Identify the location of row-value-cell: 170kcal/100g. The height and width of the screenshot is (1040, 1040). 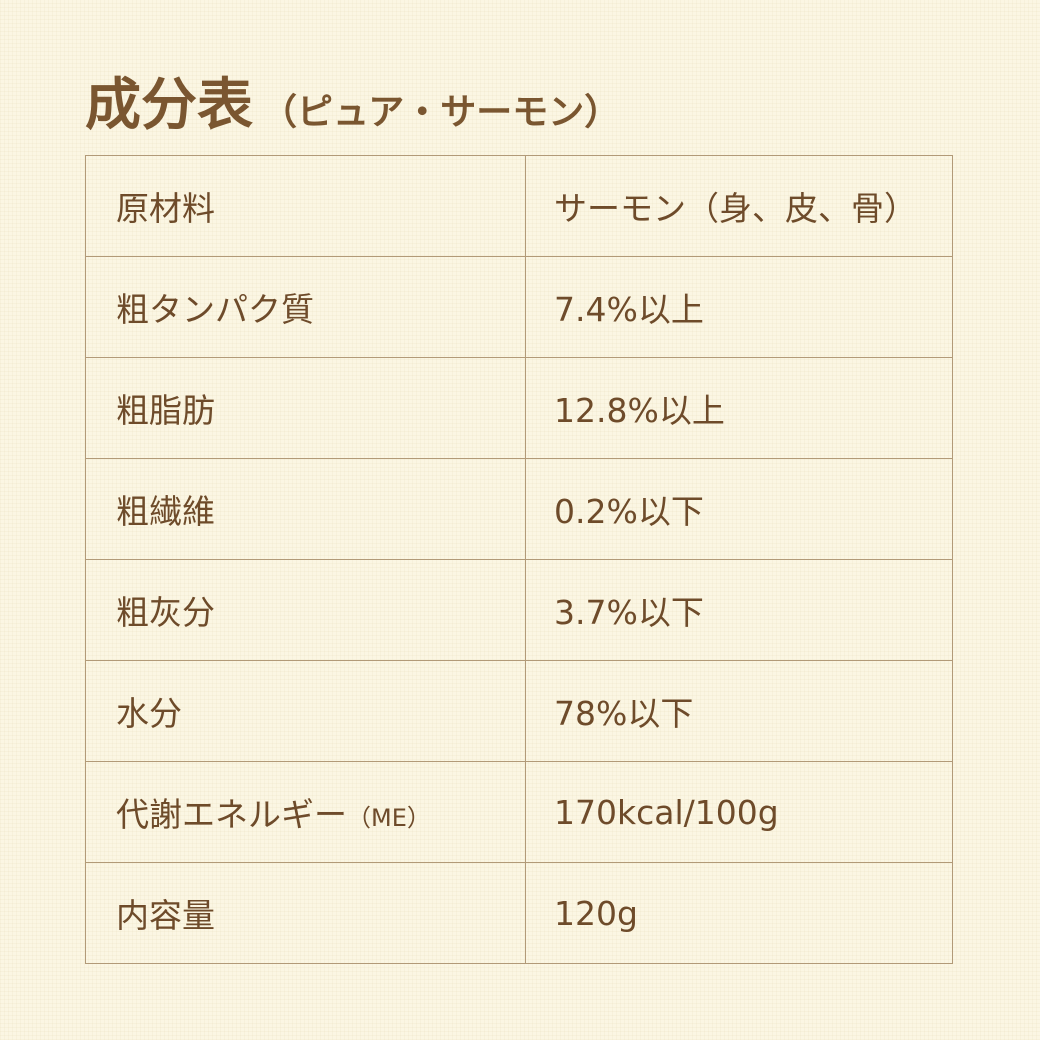
(739, 812).